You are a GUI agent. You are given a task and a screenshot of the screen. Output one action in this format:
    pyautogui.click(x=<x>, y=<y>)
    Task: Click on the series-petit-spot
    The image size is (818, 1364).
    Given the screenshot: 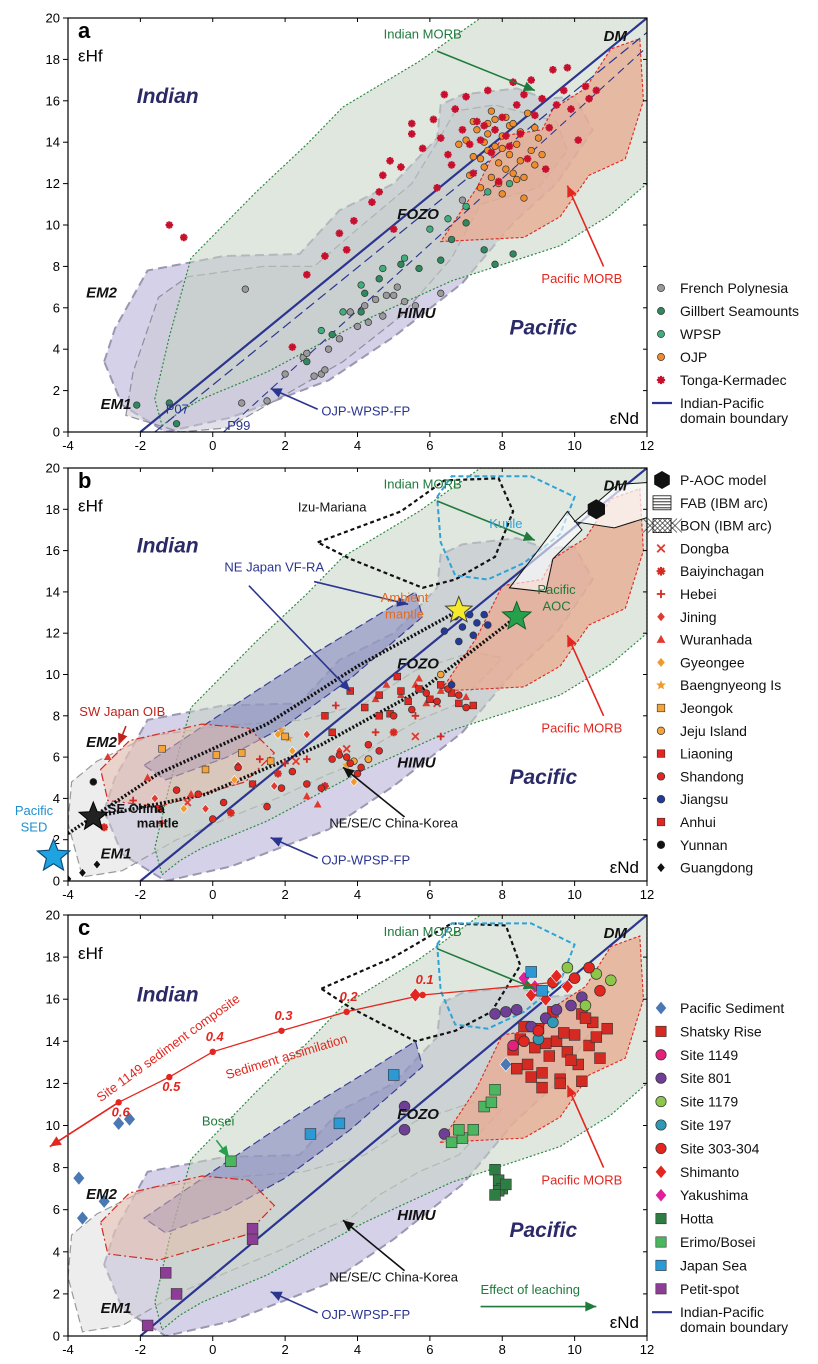 What is the action you would take?
    pyautogui.click(x=200, y=1277)
    